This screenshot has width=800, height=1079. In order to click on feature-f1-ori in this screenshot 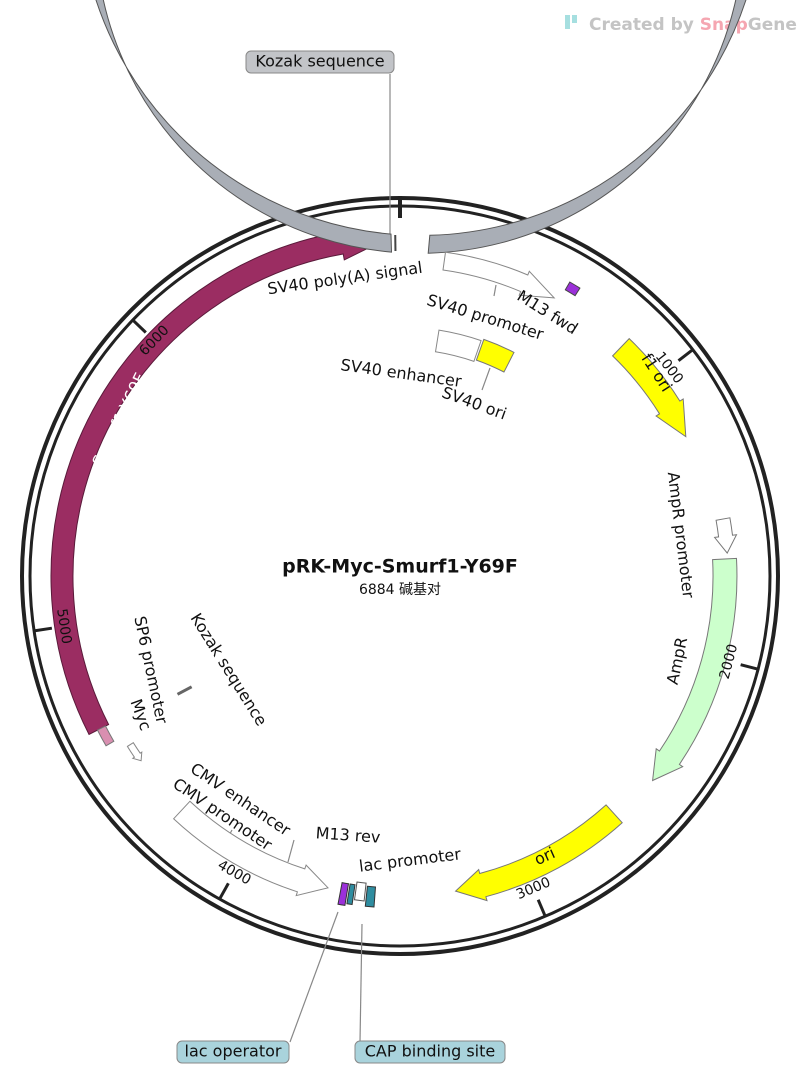, I will do `click(649, 387)`.